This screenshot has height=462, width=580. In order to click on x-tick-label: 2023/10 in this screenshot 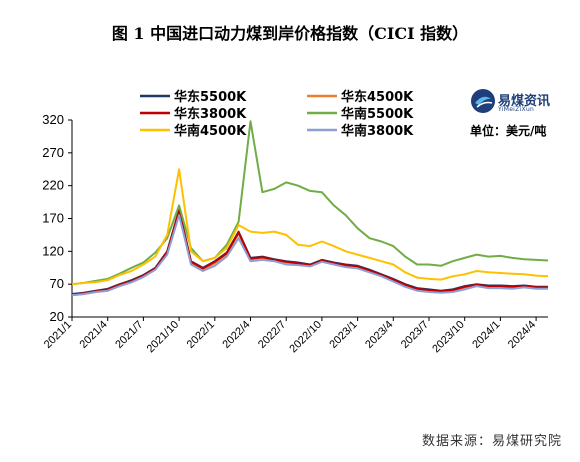, I will do `click(448, 337)`.